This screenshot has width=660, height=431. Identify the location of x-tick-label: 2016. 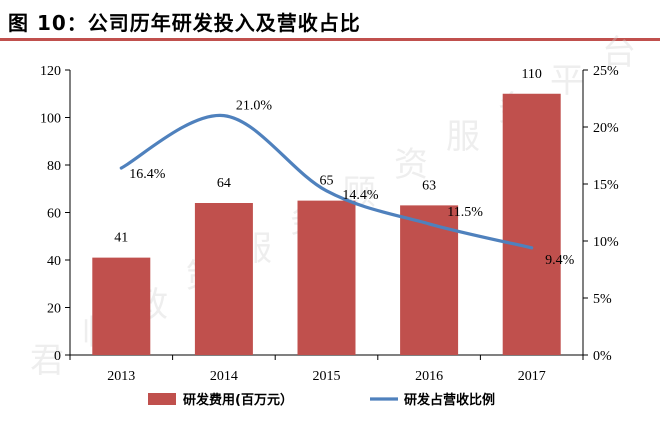
(429, 376).